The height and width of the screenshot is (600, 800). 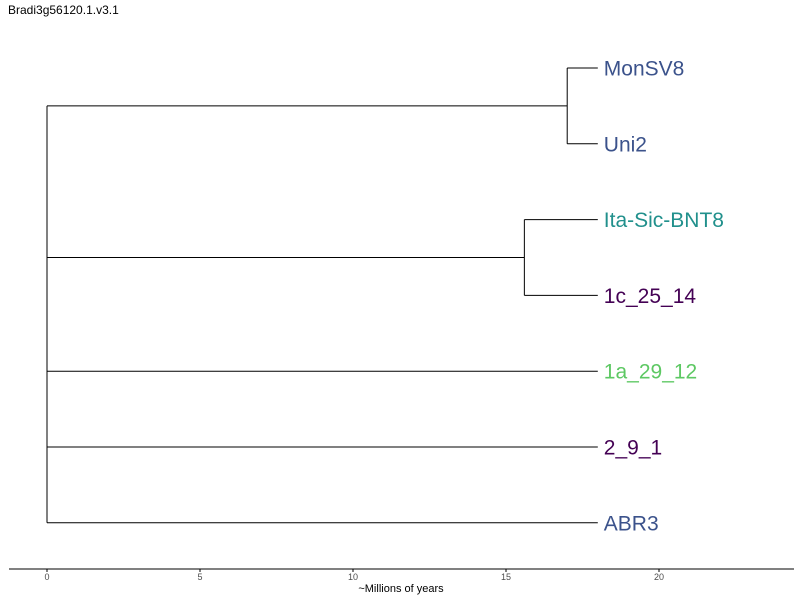 What do you see at coordinates (644, 69) in the screenshot?
I see `leaf-label-MonSV8: MonSV8` at bounding box center [644, 69].